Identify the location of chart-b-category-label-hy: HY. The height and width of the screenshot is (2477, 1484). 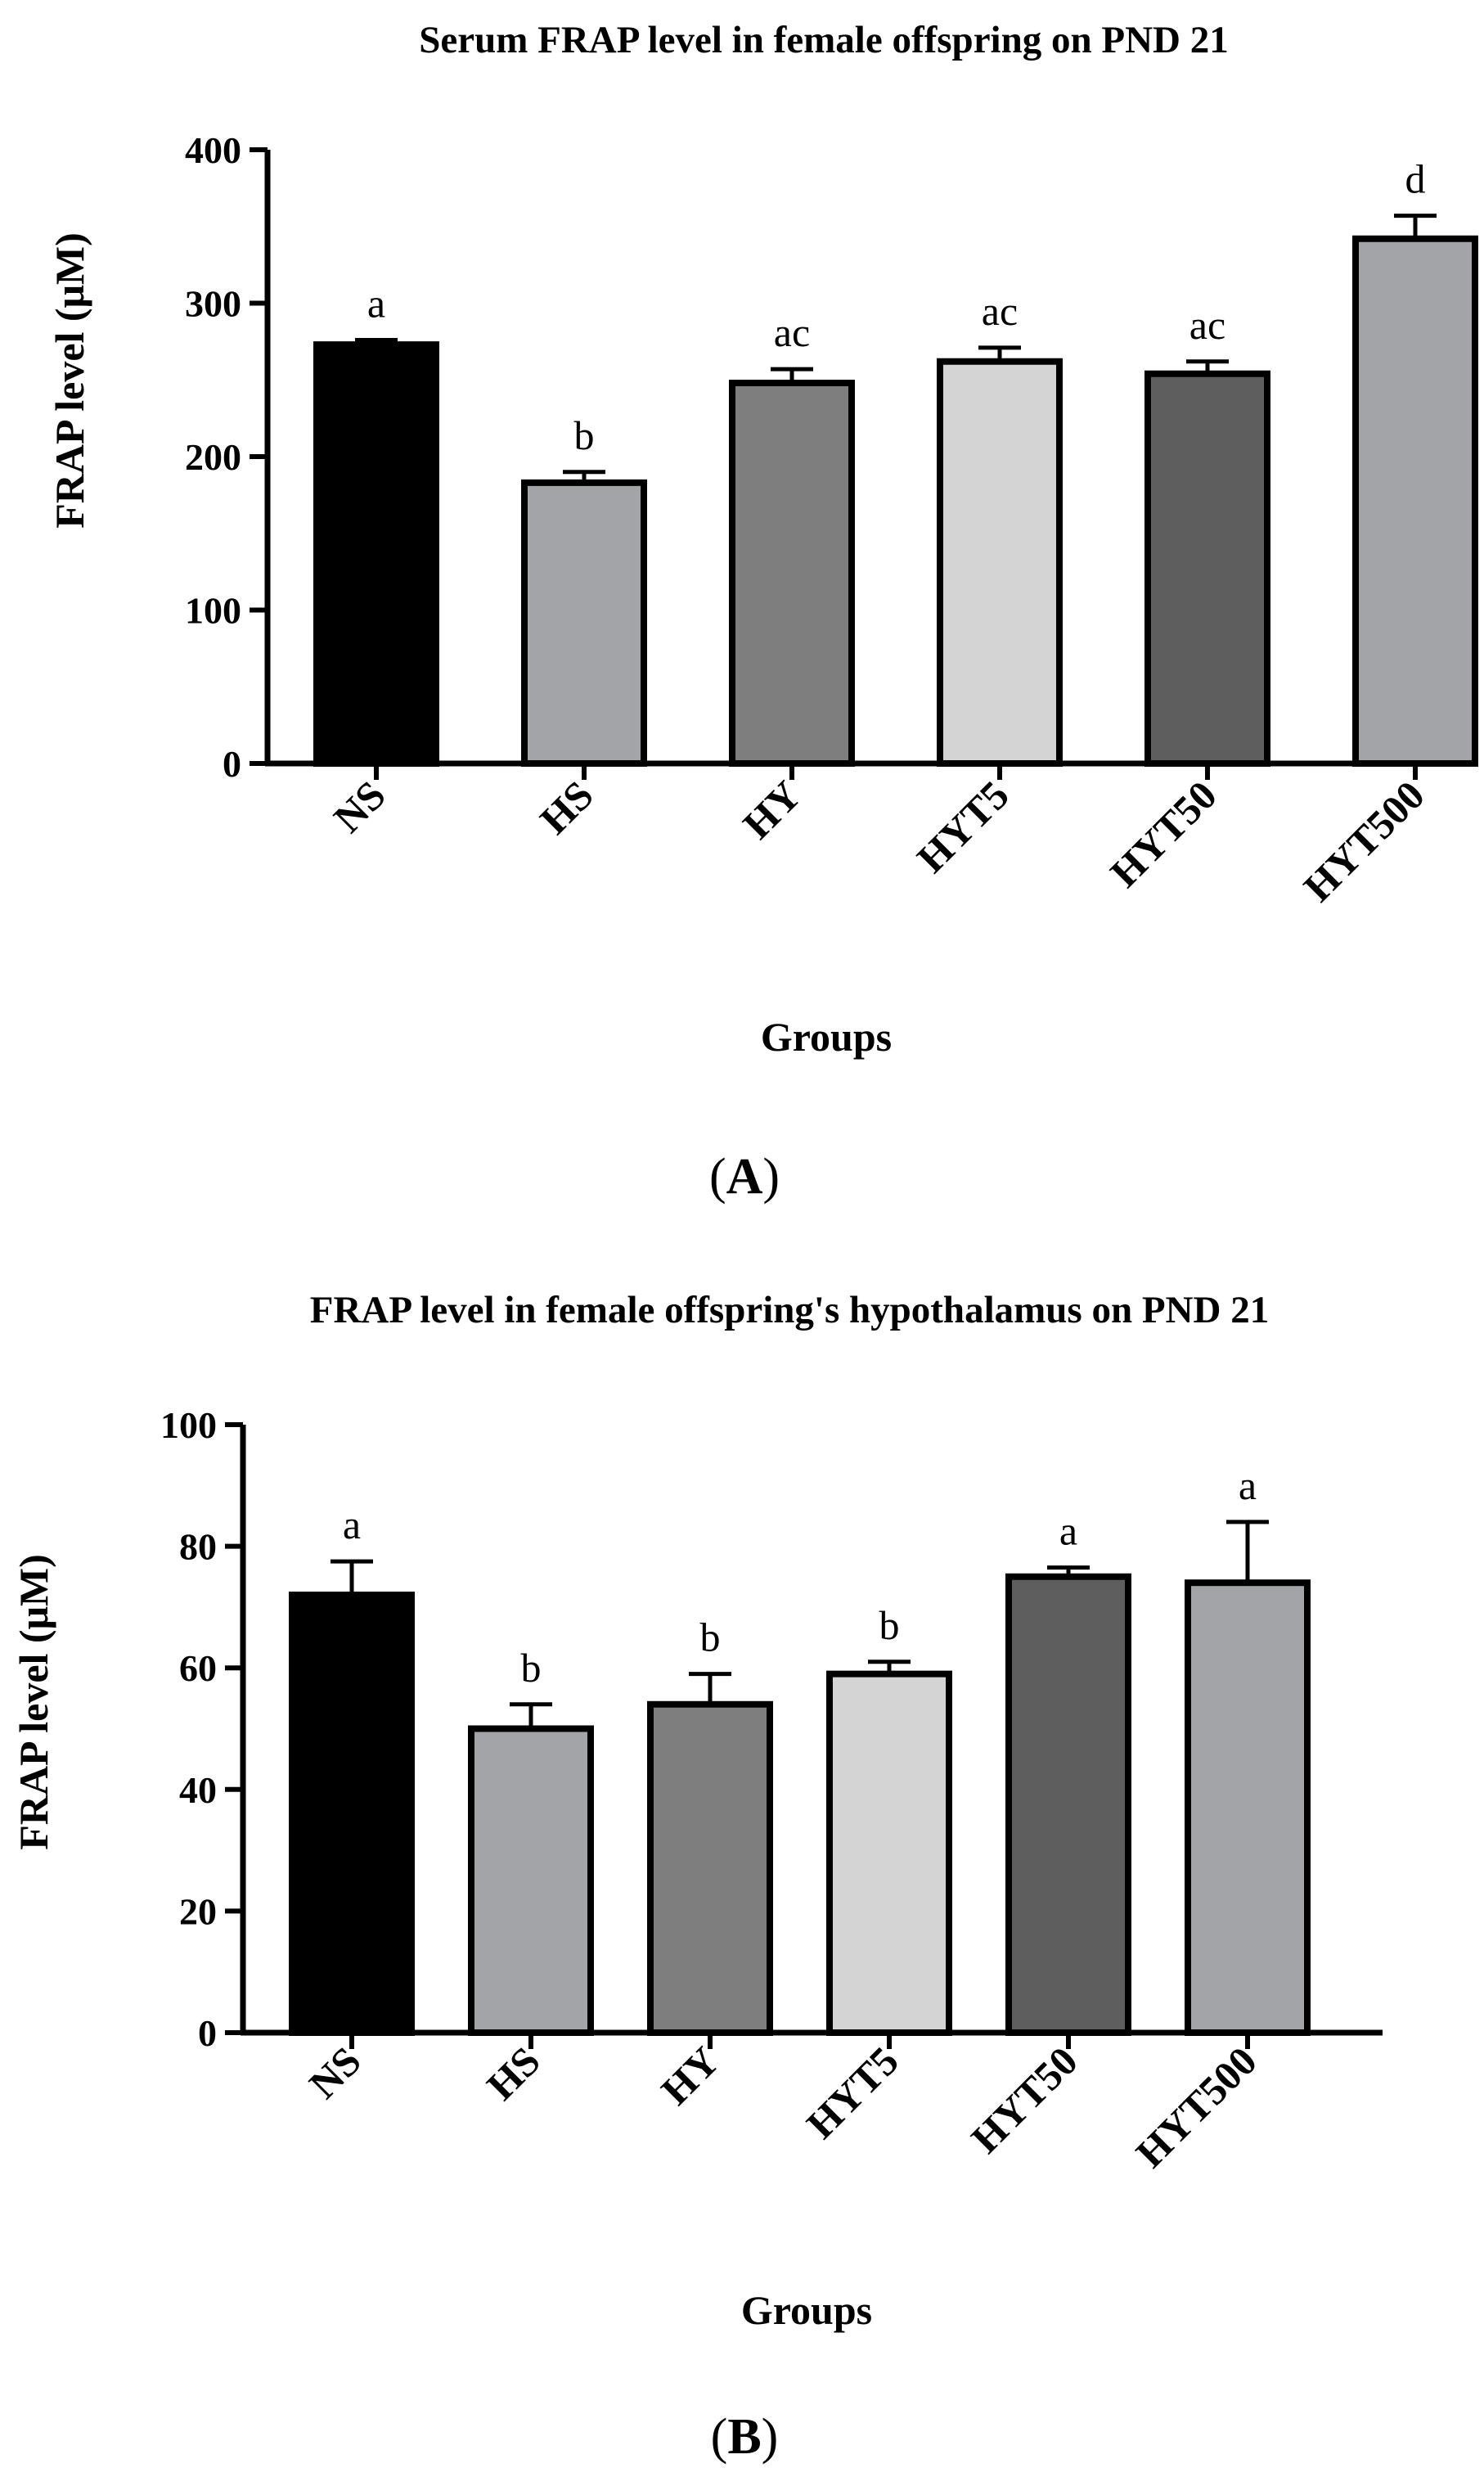
(690, 2076).